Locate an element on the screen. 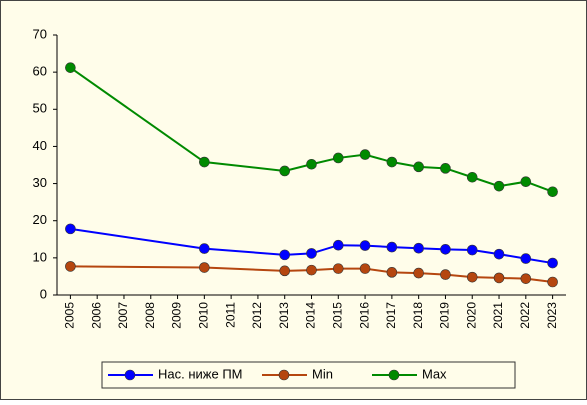 Image resolution: width=587 pixels, height=405 pixels. x-tick-label: 2016 is located at coordinates (364, 315).